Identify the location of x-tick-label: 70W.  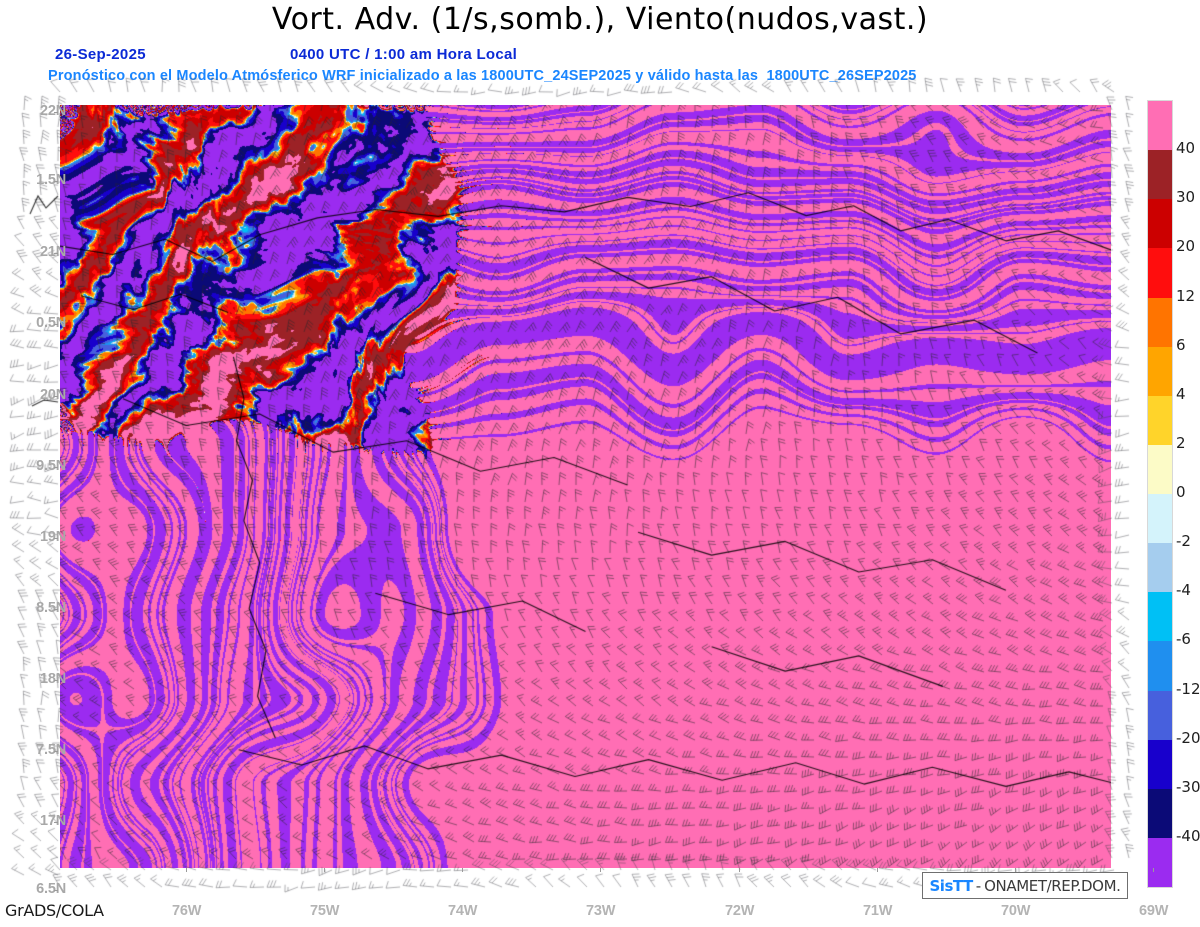
(1016, 911).